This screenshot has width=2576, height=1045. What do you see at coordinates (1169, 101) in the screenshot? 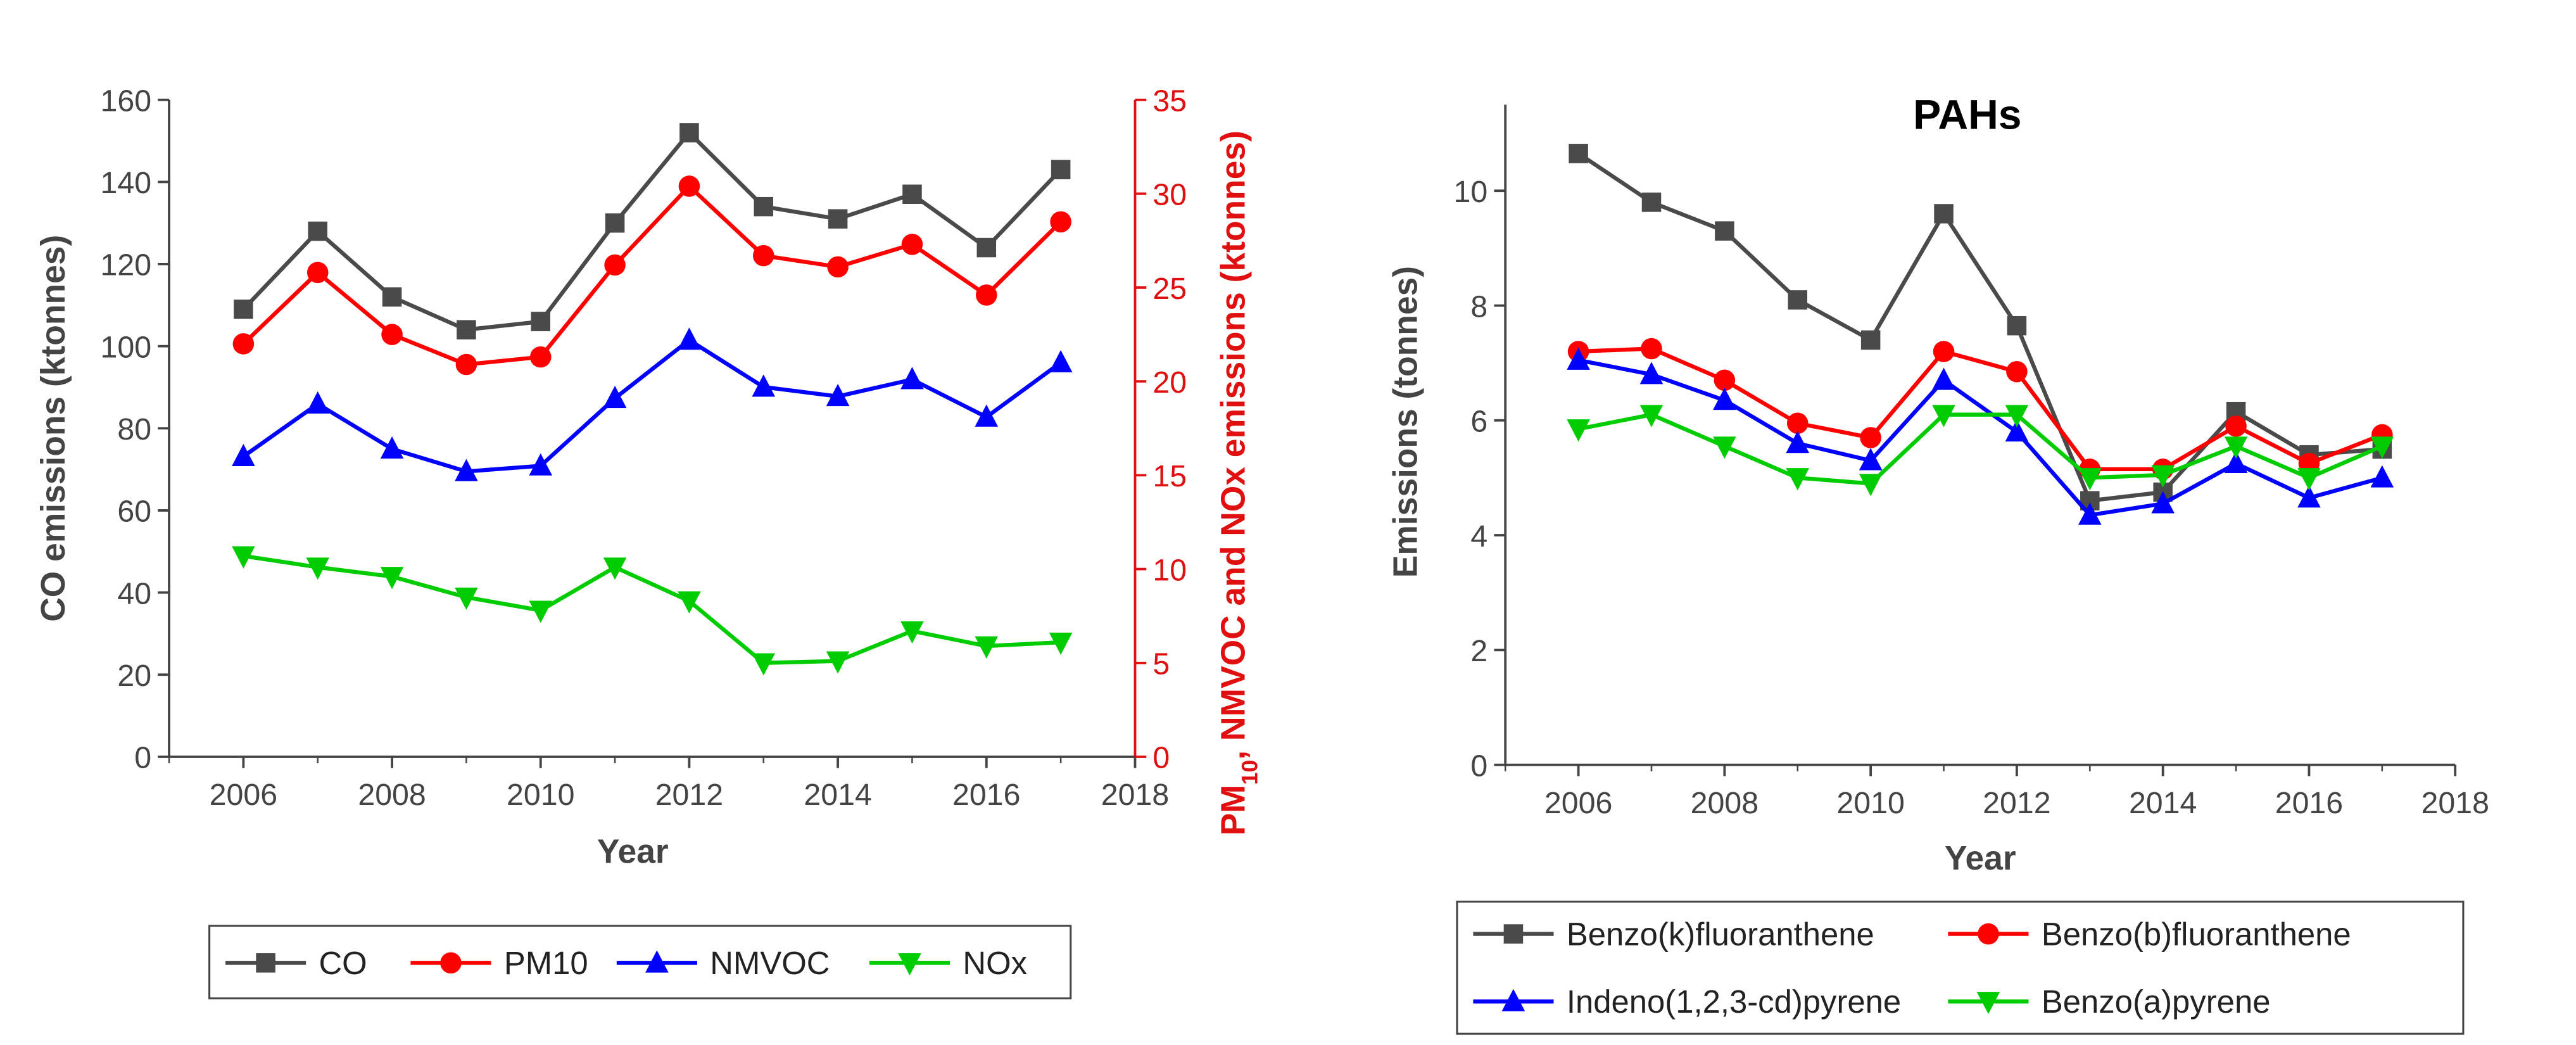
I see `y2-tick-label: 35` at bounding box center [1169, 101].